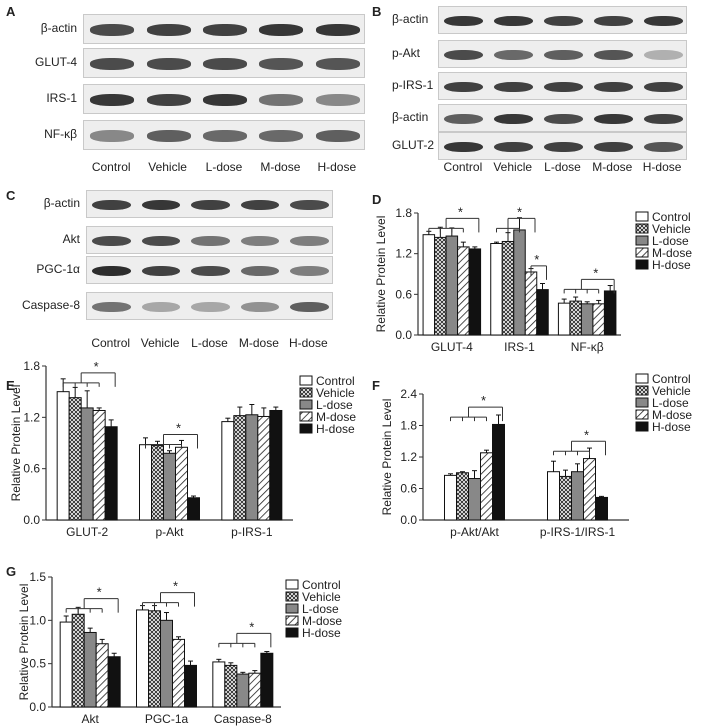  Describe the element at coordinates (381, 274) in the screenshot. I see `y-axis-label: Relative Protein Level` at that location.